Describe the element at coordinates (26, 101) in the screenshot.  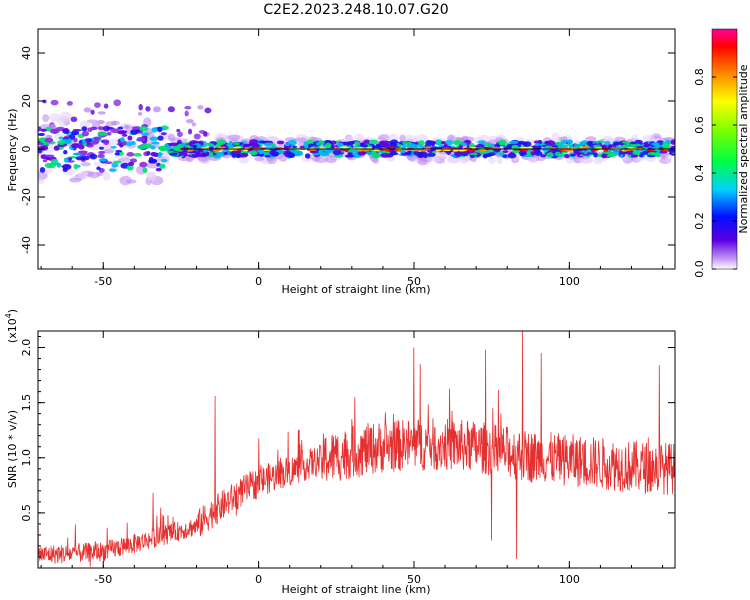
I see `y-tick-label: 20` at that location.